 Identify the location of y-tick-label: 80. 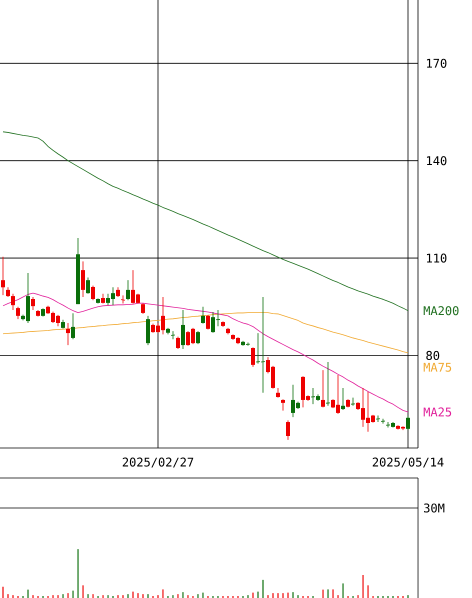
(433, 355).